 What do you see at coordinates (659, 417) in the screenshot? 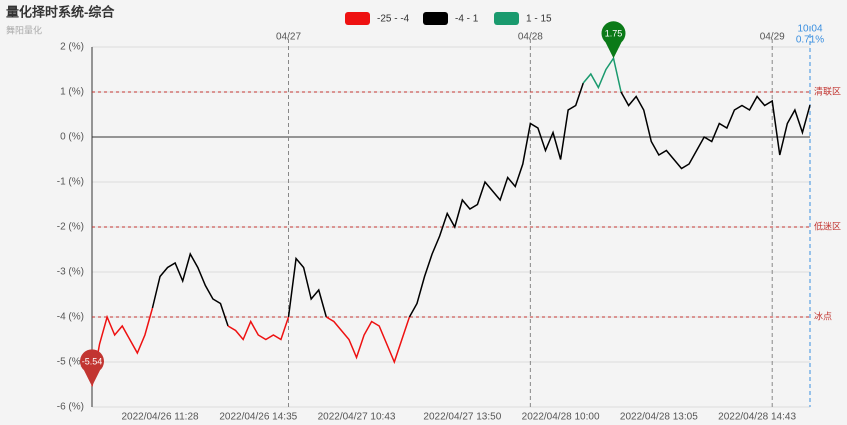
I see `x-tick-label: 2022/04/28 13:05` at bounding box center [659, 417].